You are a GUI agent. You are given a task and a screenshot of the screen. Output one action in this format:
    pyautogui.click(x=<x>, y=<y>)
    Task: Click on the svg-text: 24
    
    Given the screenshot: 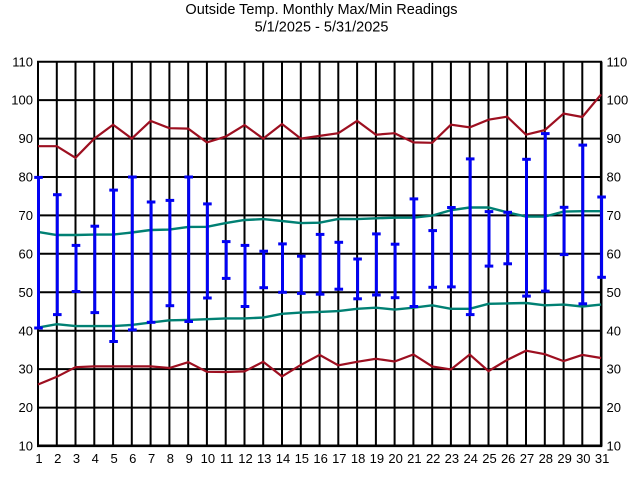 What is the action you would take?
    pyautogui.click(x=470, y=458)
    